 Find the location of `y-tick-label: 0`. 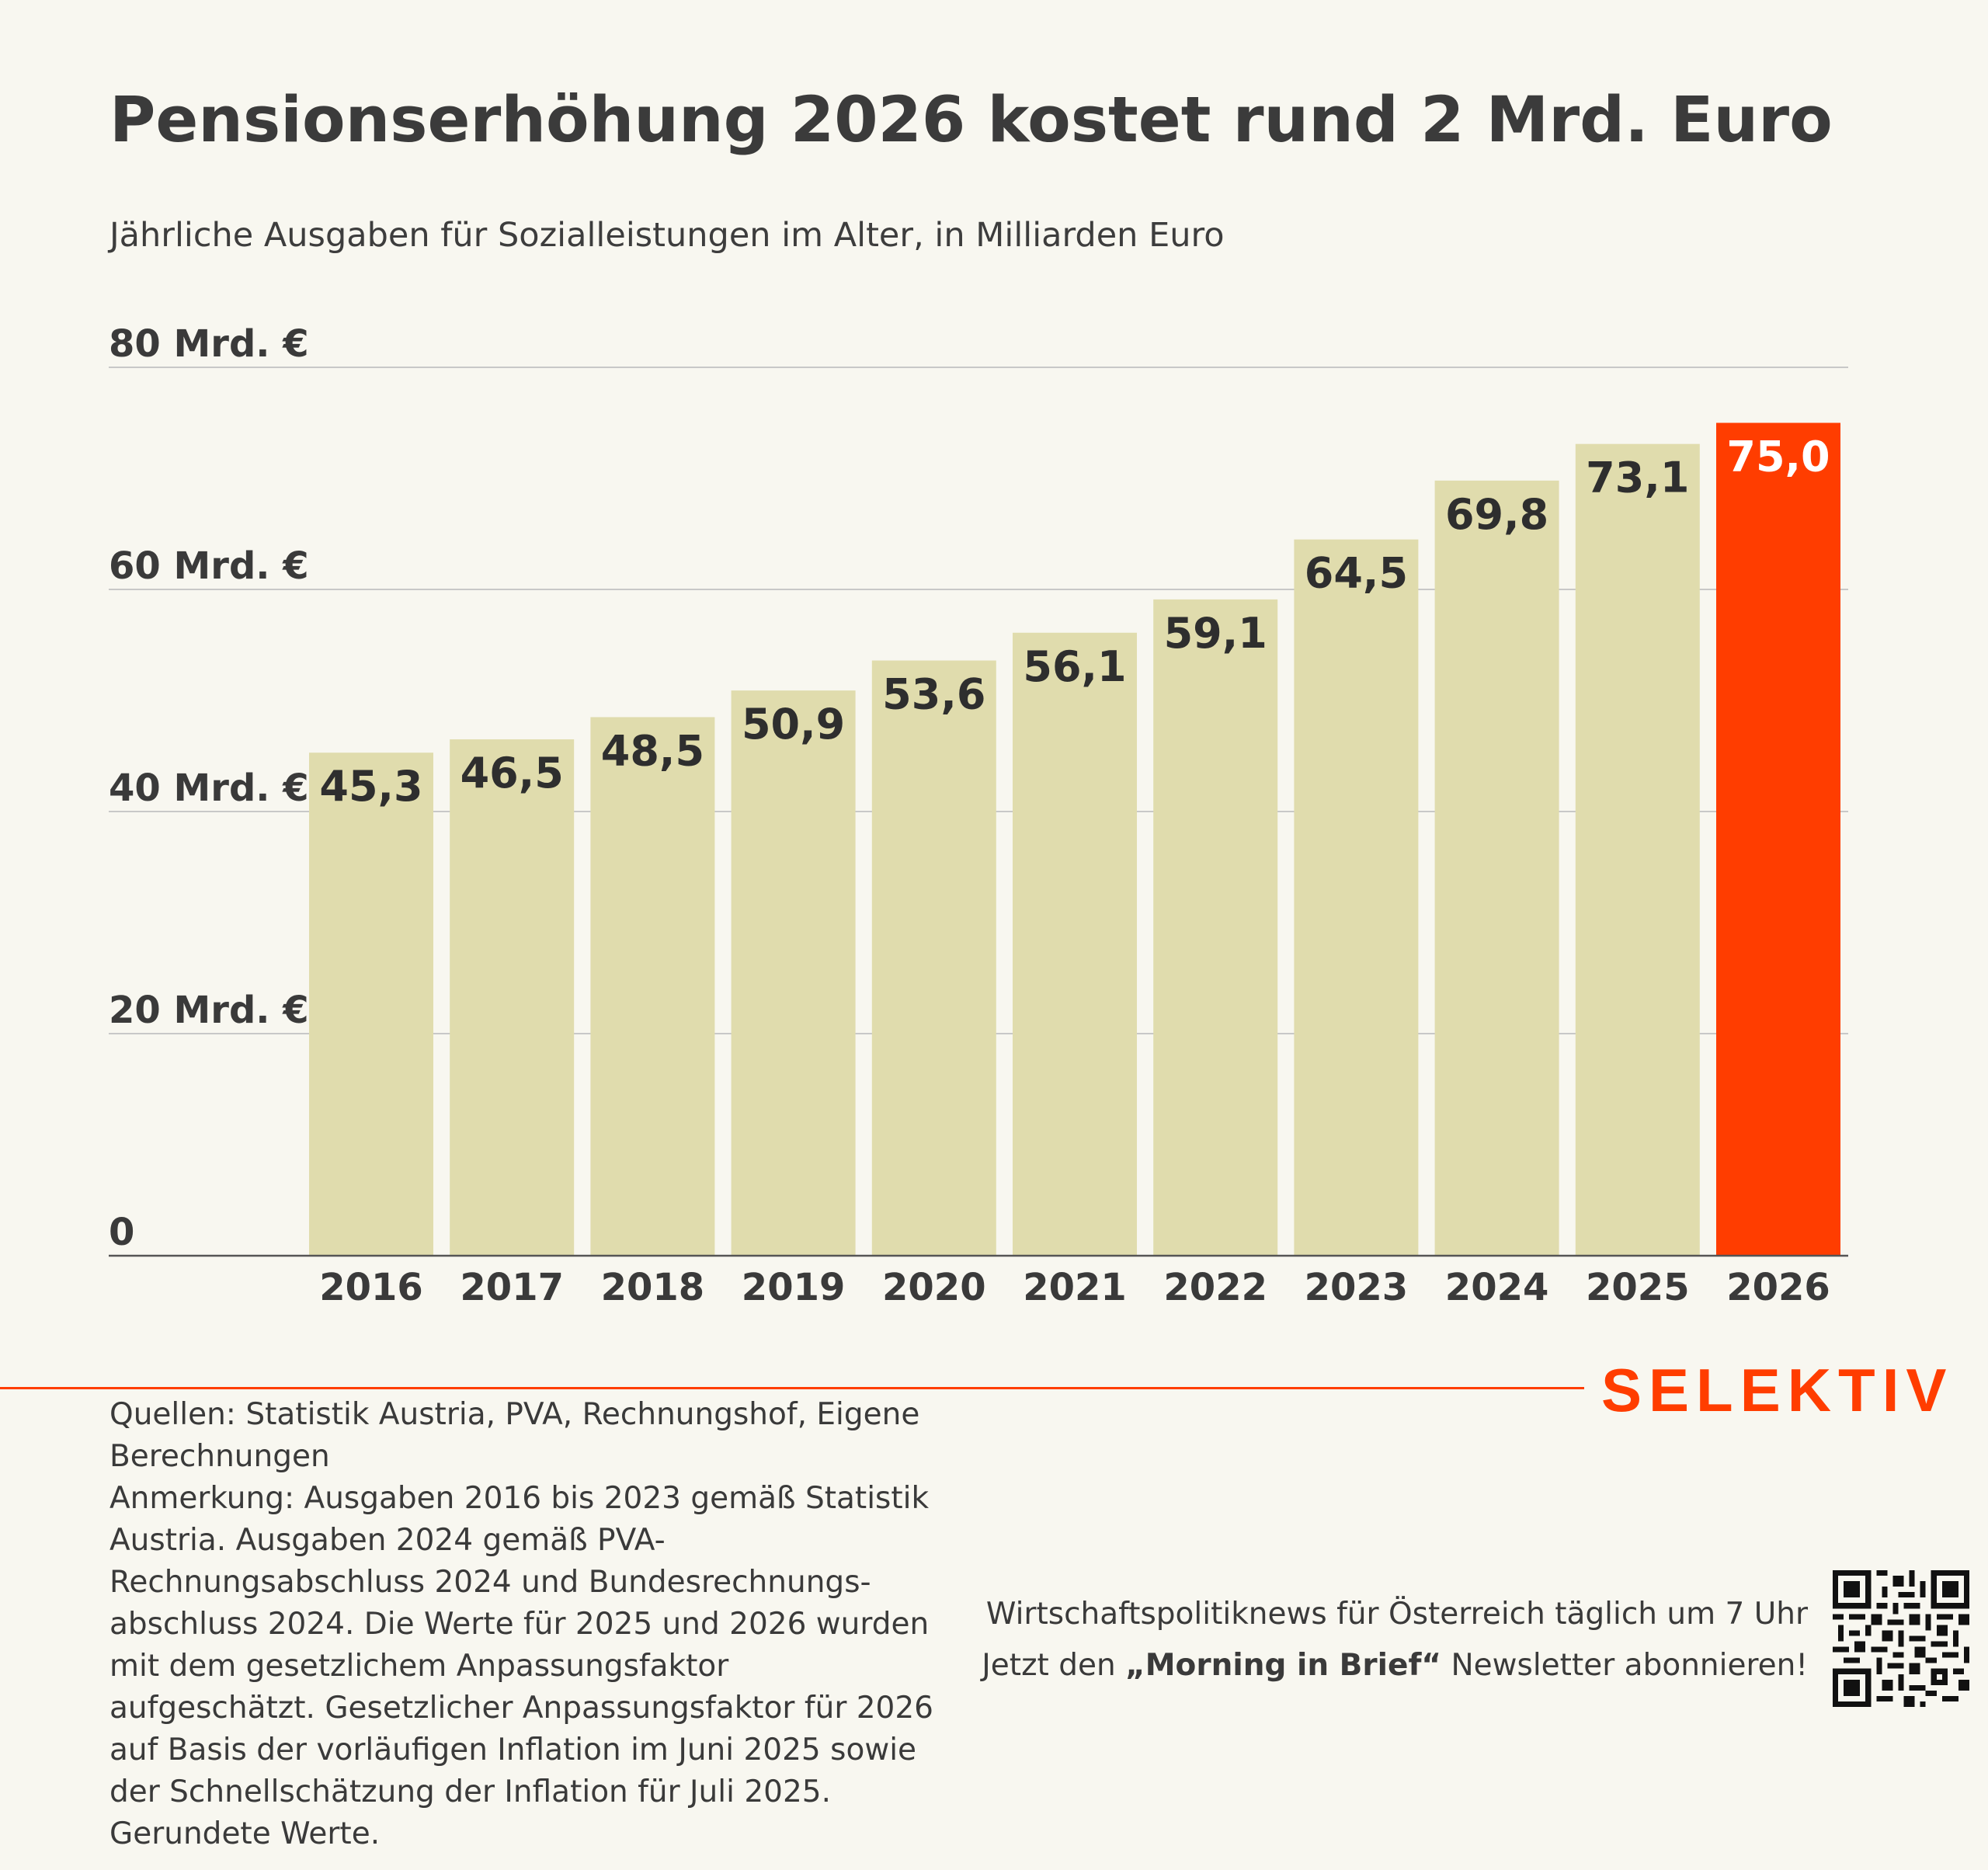

y-tick-label: 0 is located at coordinates (121, 1232).